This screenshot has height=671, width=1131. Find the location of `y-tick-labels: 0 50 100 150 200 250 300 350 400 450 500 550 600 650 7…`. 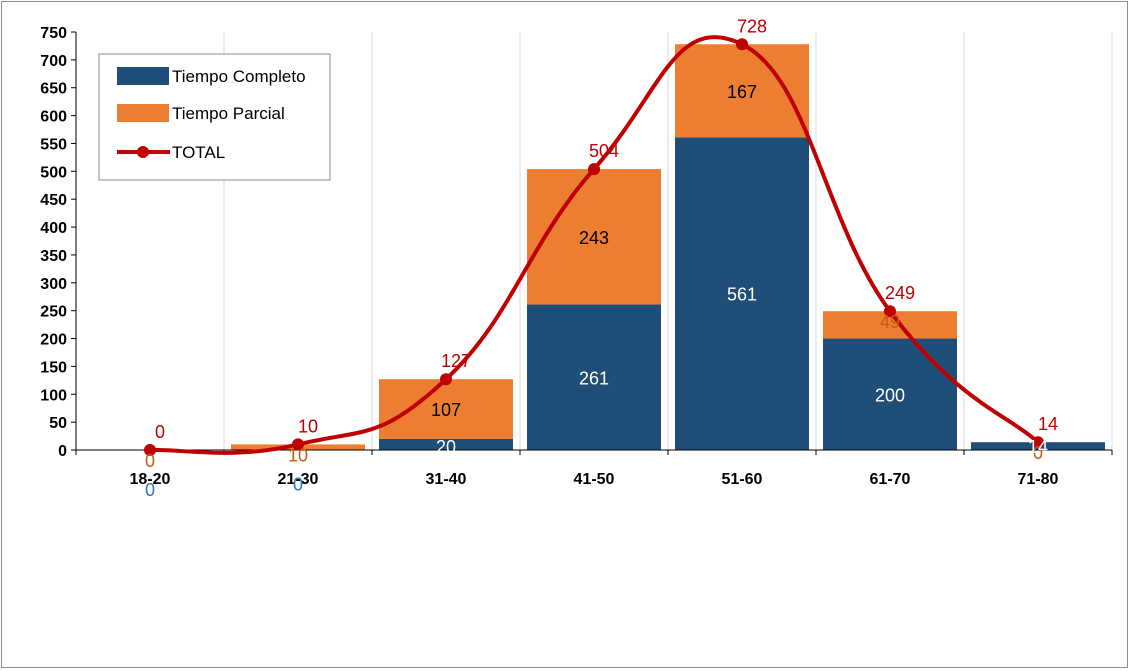

y-tick-labels: 0 50 100 150 200 250 300 350 400 450 500 550 600 650 7… is located at coordinates (53, 242).